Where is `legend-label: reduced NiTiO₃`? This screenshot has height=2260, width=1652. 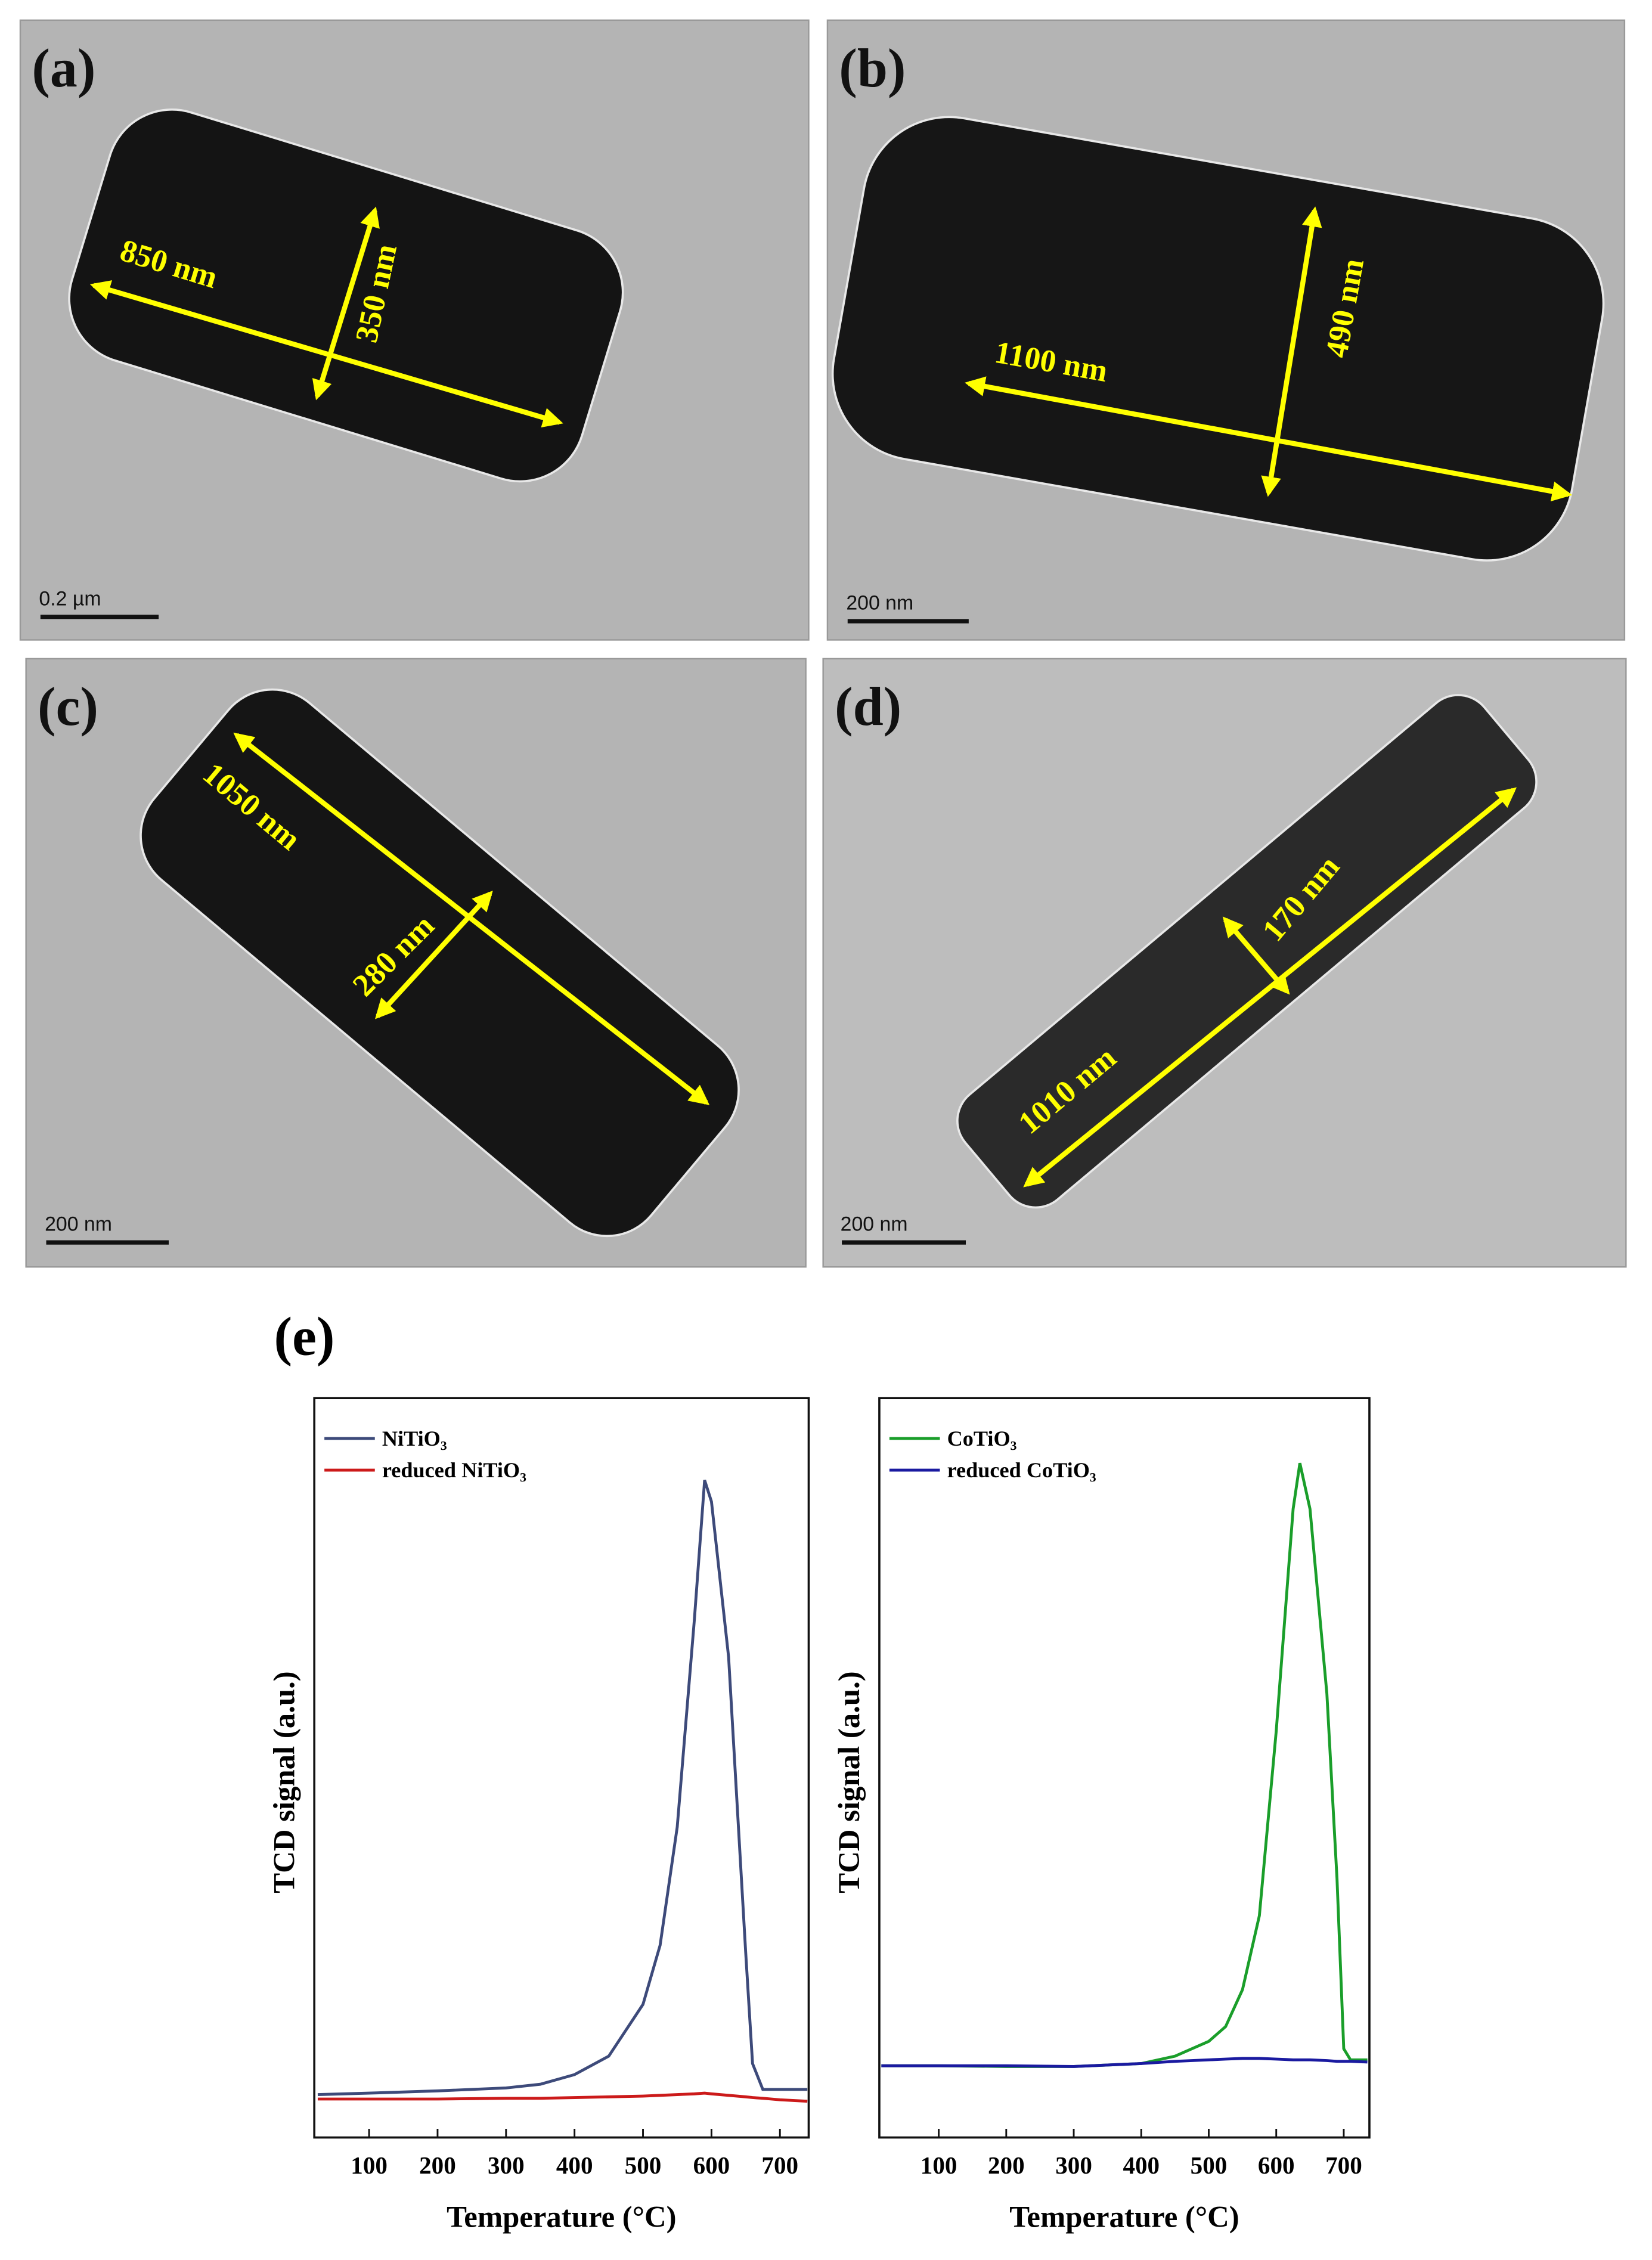
legend-label: reduced NiTiO₃ is located at coordinates (454, 1470).